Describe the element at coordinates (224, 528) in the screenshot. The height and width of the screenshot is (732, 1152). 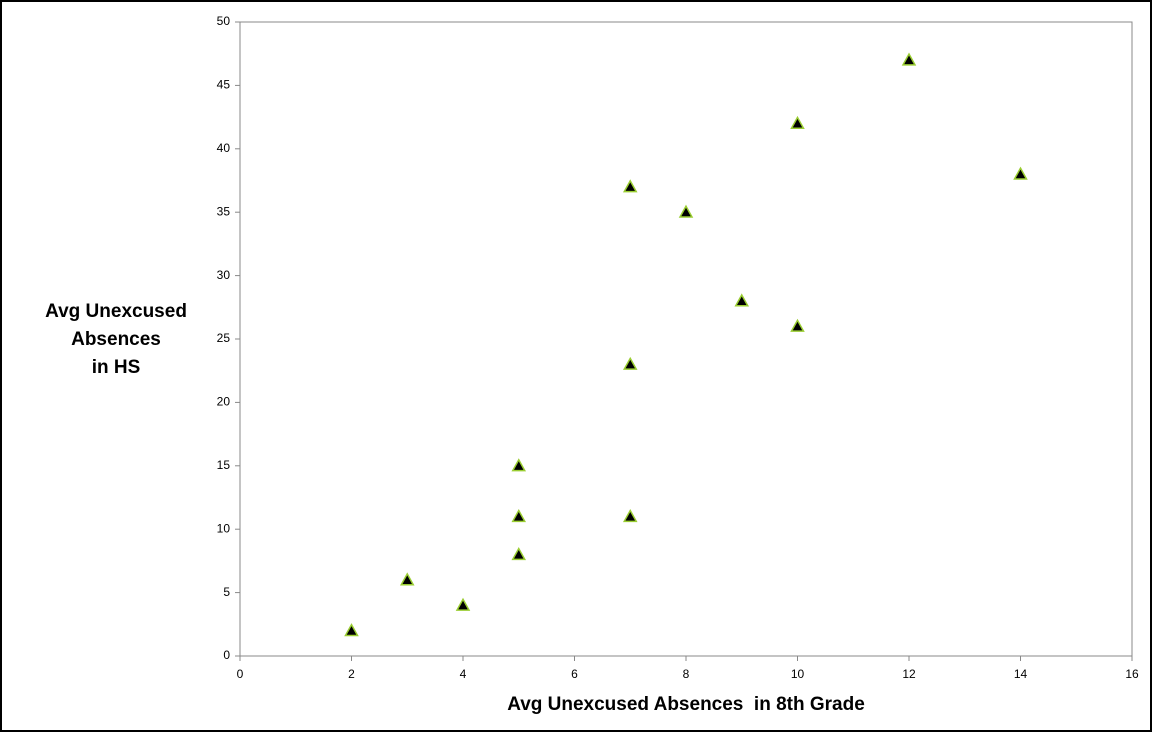
I see `y-tick-label: 10` at that location.